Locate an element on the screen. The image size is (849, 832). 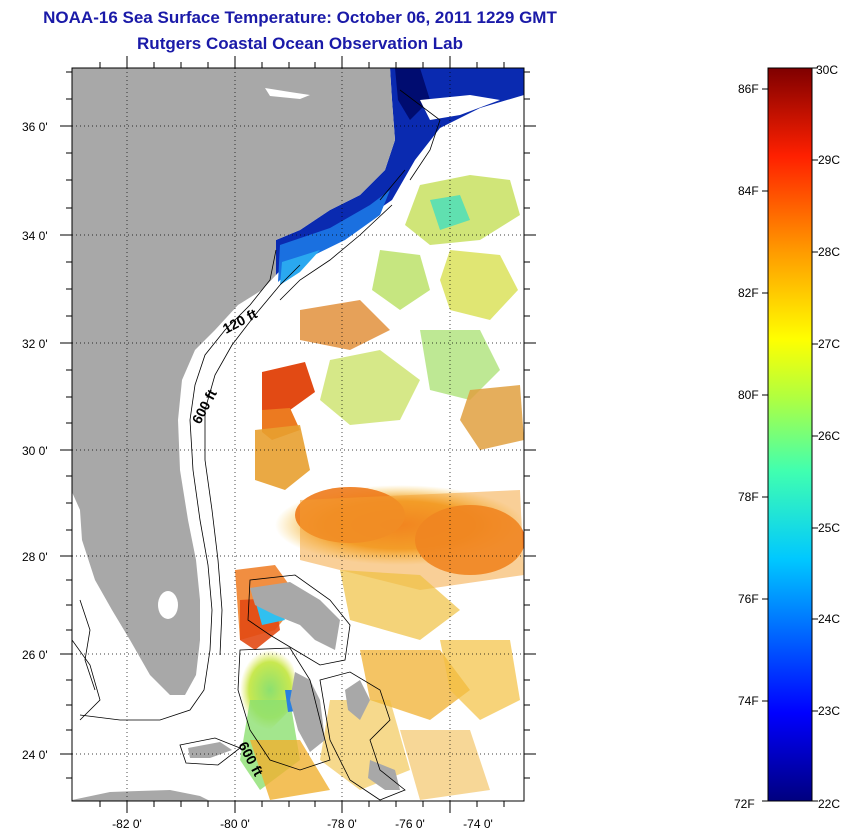
lat-label-30: 30 0' is located at coordinates (35, 451).